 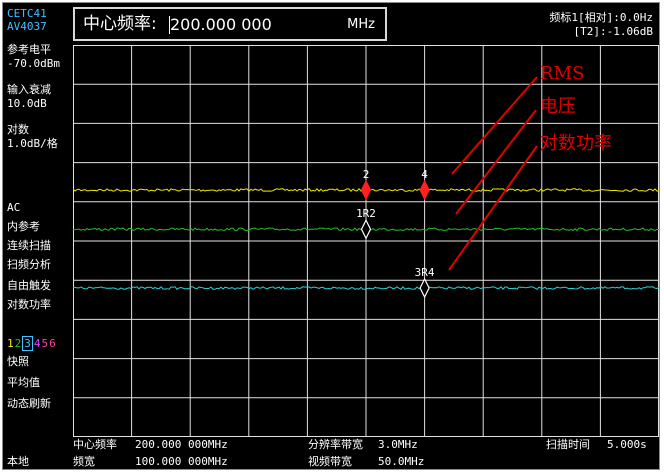 What do you see at coordinates (29, 285) in the screenshot?
I see `trigger-status: 自由触发` at bounding box center [29, 285].